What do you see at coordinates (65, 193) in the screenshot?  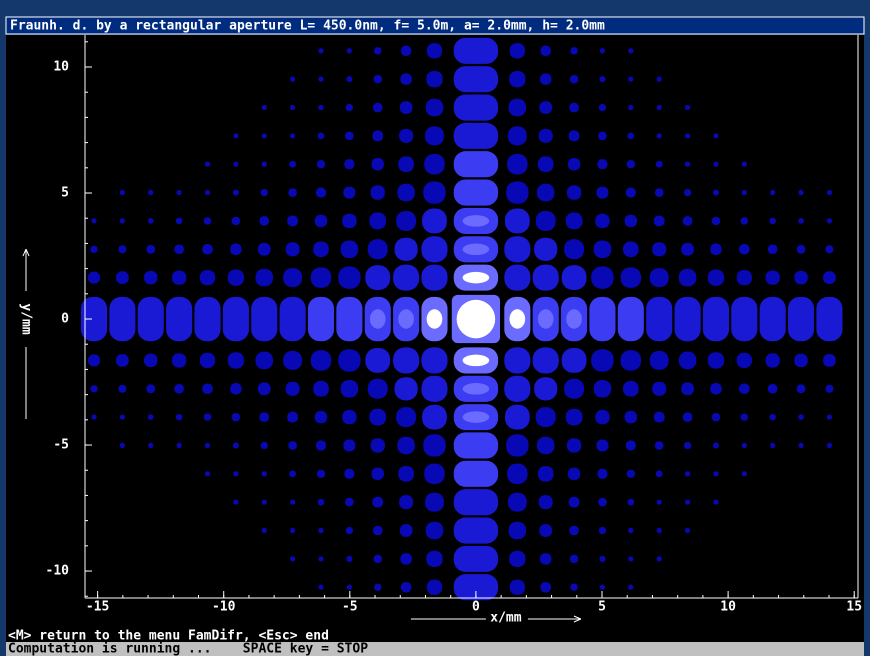 I see `y-tick-label: 5` at bounding box center [65, 193].